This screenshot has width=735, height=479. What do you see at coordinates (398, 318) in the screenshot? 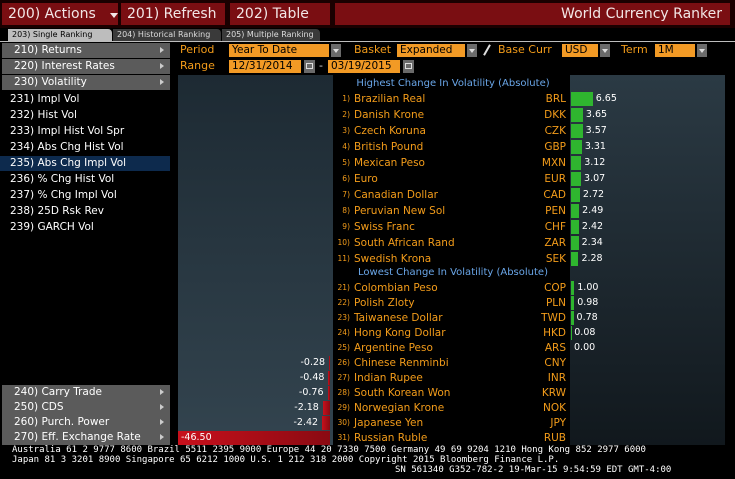
I see `currency-name: Taiwanese Dollar` at bounding box center [398, 318].